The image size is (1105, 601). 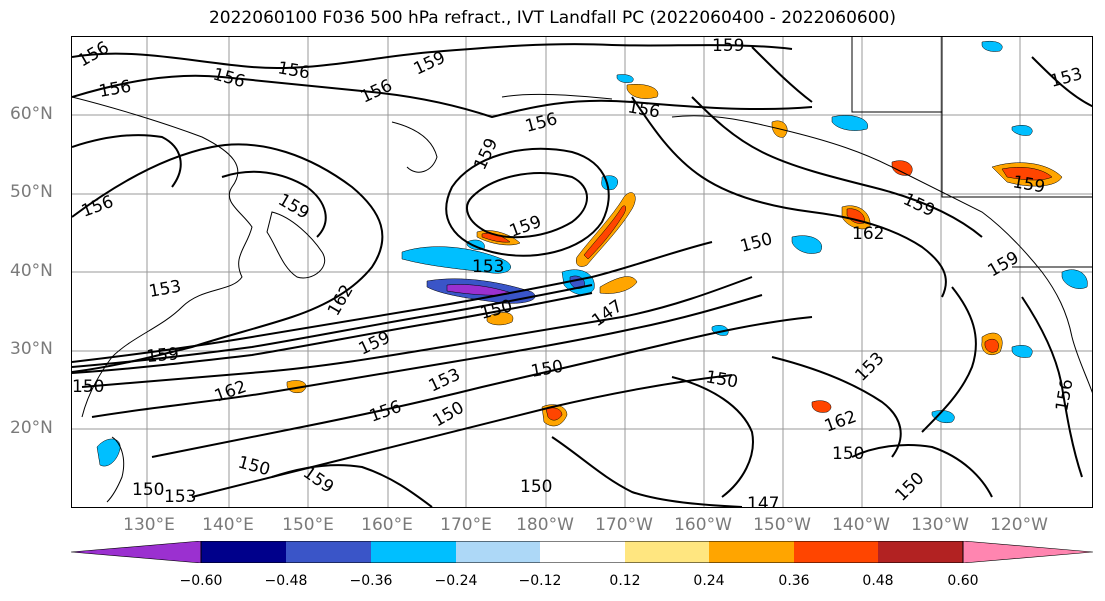 What do you see at coordinates (201, 581) in the screenshot?
I see `colorbar-tick: −0.60` at bounding box center [201, 581].